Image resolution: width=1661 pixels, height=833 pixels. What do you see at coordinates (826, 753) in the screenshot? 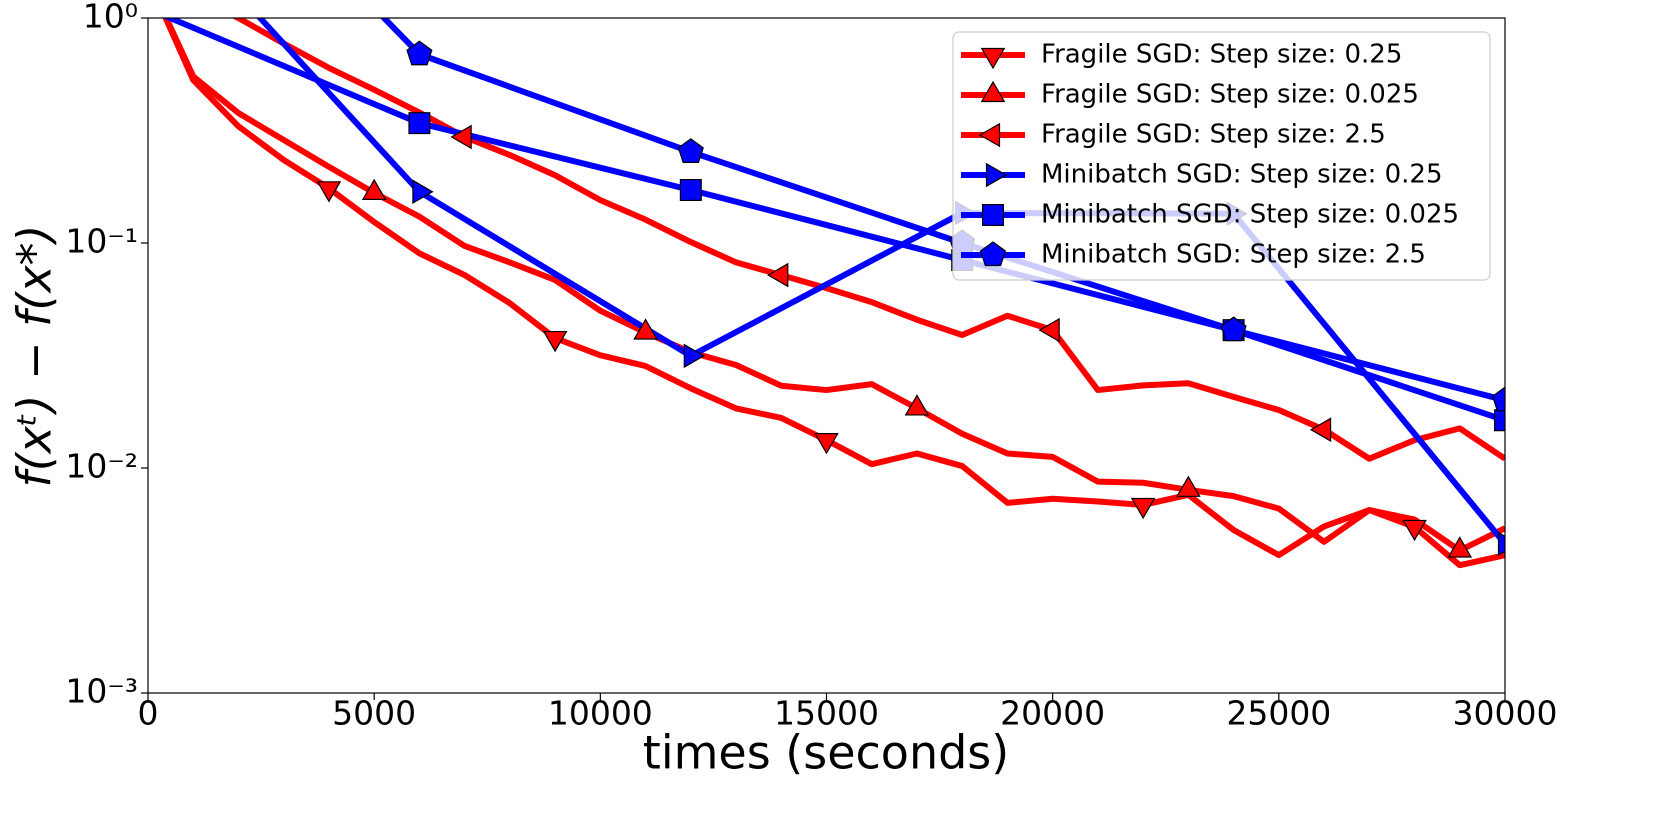
I see `x-axis-label: times (seconds)` at bounding box center [826, 753].